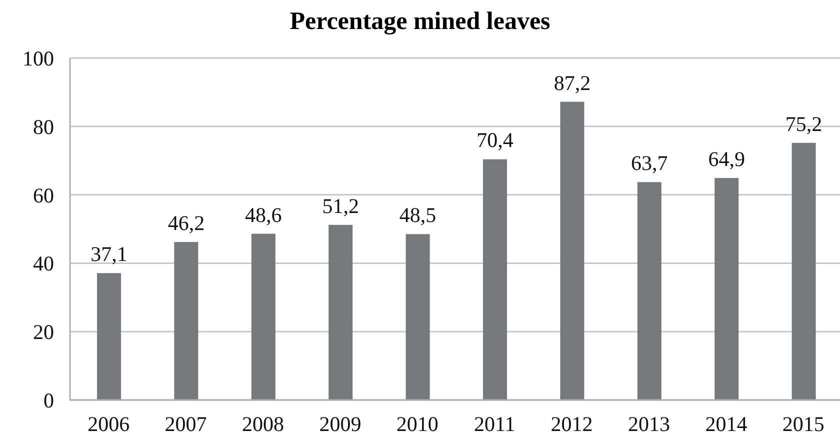  What do you see at coordinates (495, 140) in the screenshot?
I see `data-label: 70,4` at bounding box center [495, 140].